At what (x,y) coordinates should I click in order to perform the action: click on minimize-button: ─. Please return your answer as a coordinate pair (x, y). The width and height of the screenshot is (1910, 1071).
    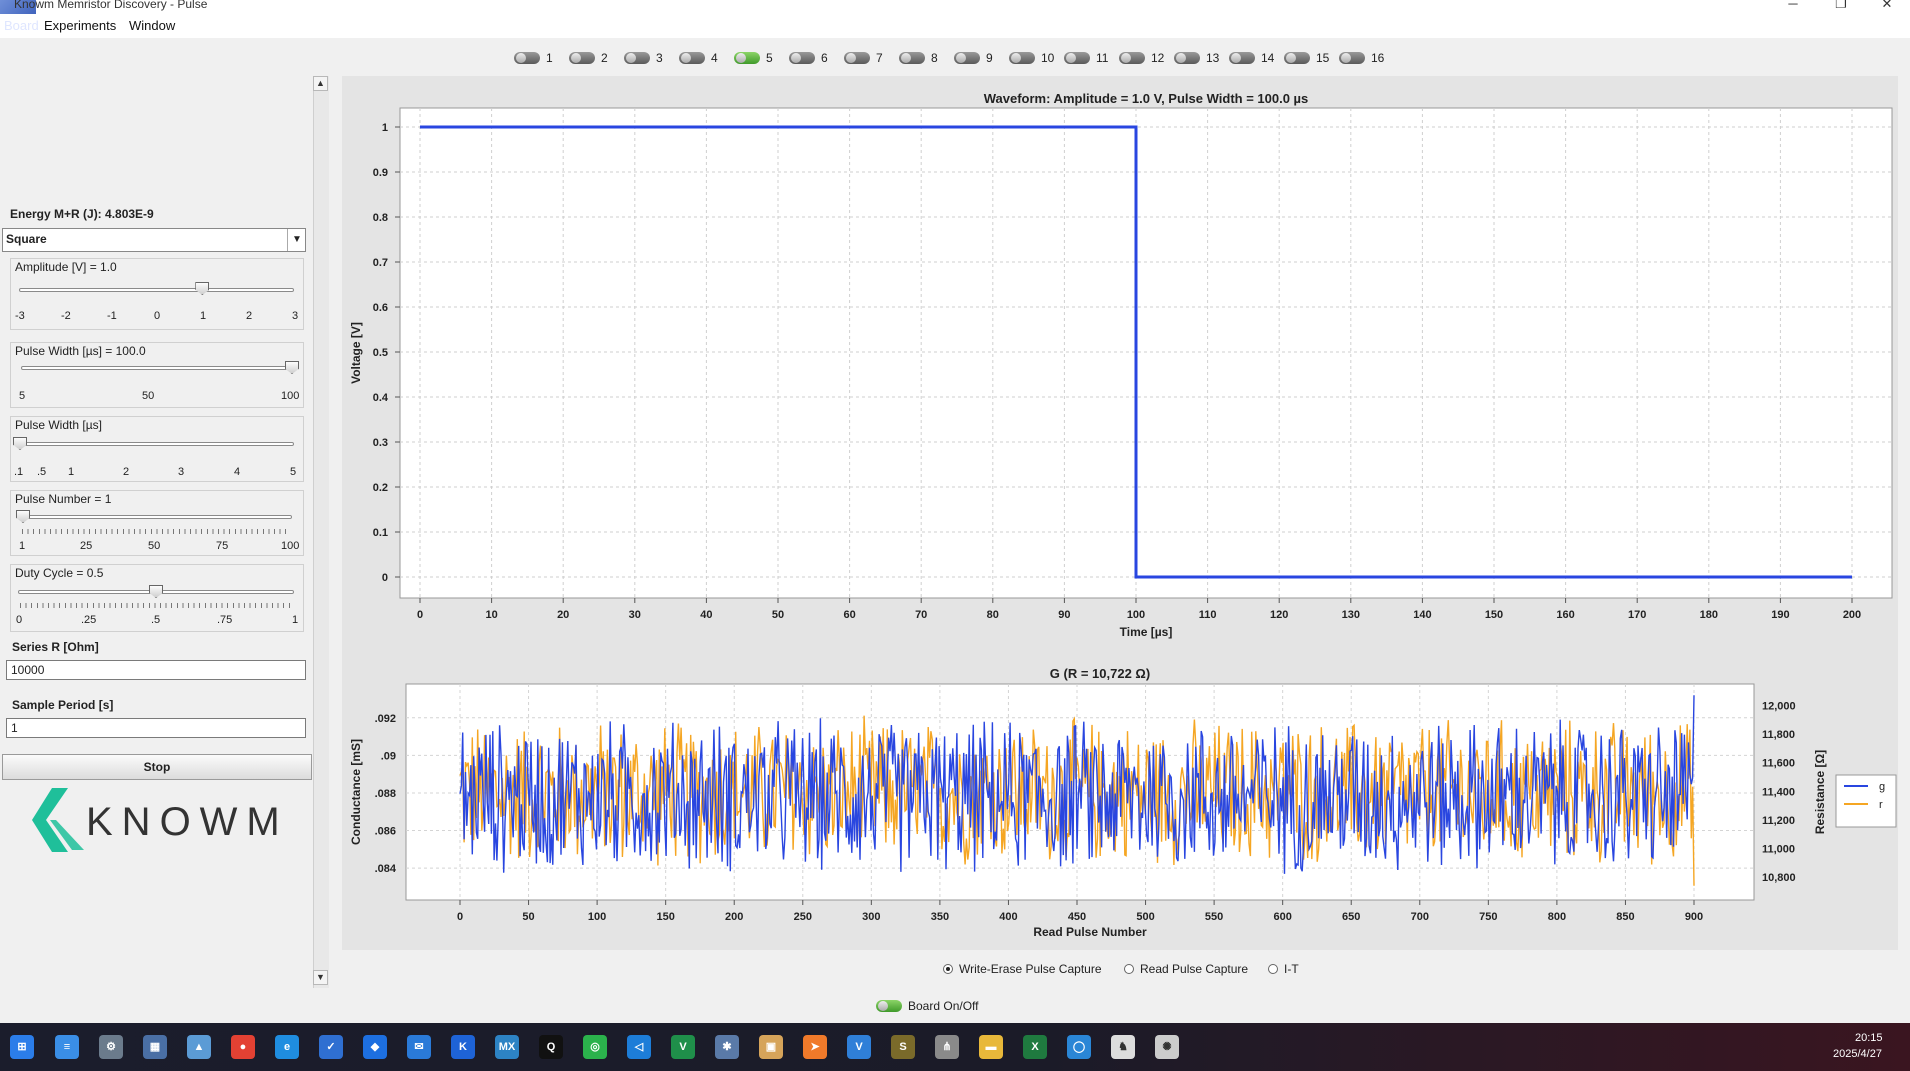
    Looking at the image, I should click on (1793, 5).